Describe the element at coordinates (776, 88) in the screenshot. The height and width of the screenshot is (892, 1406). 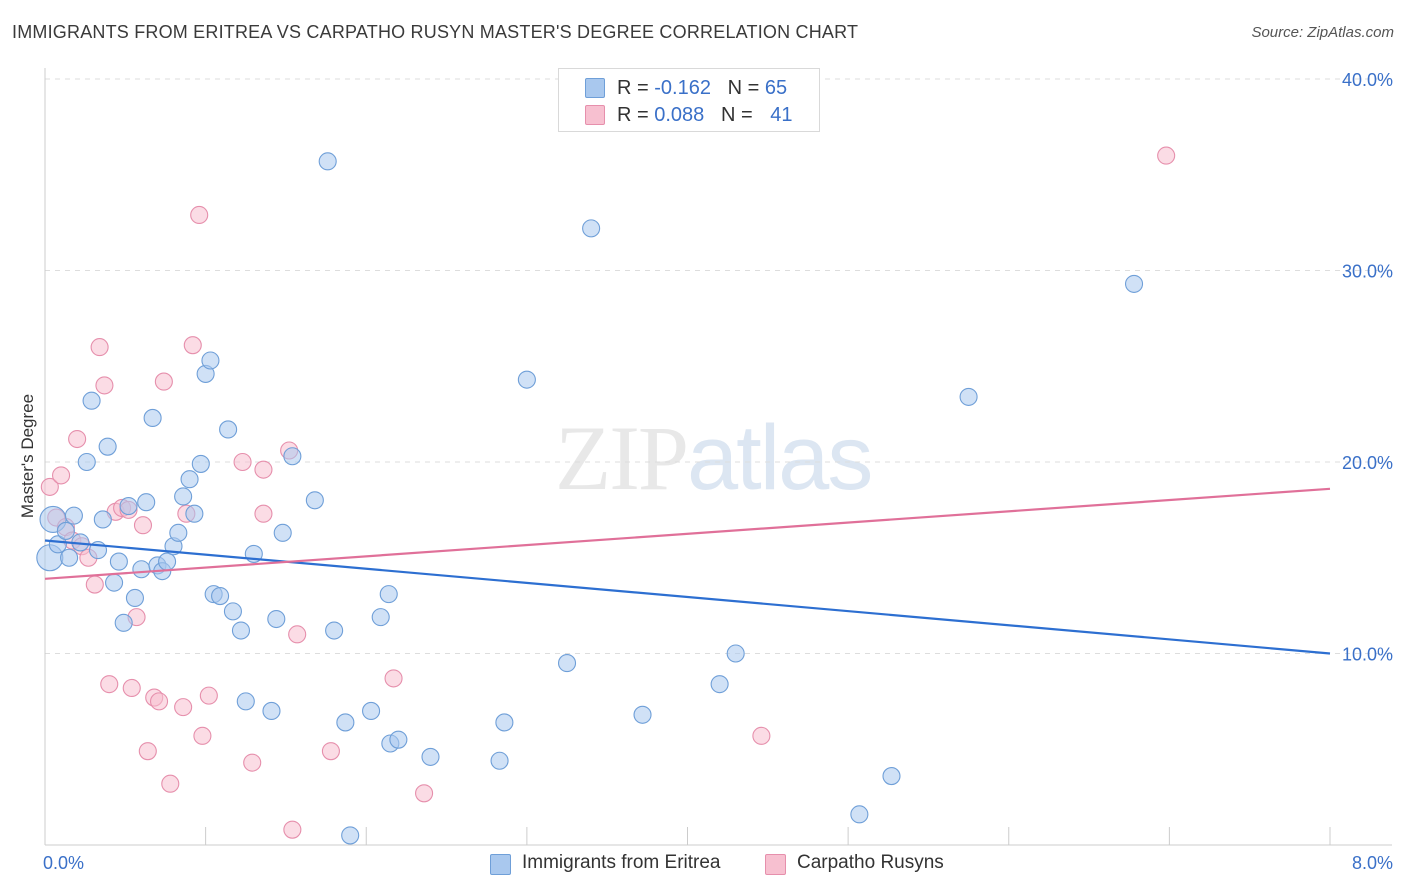
I see `n-value-eritrea: 65` at that location.